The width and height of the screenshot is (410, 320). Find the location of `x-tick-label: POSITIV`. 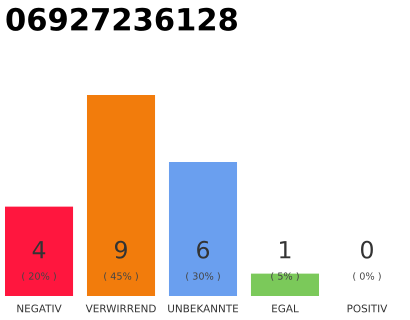

x-tick-label: POSITIV is located at coordinates (368, 308).